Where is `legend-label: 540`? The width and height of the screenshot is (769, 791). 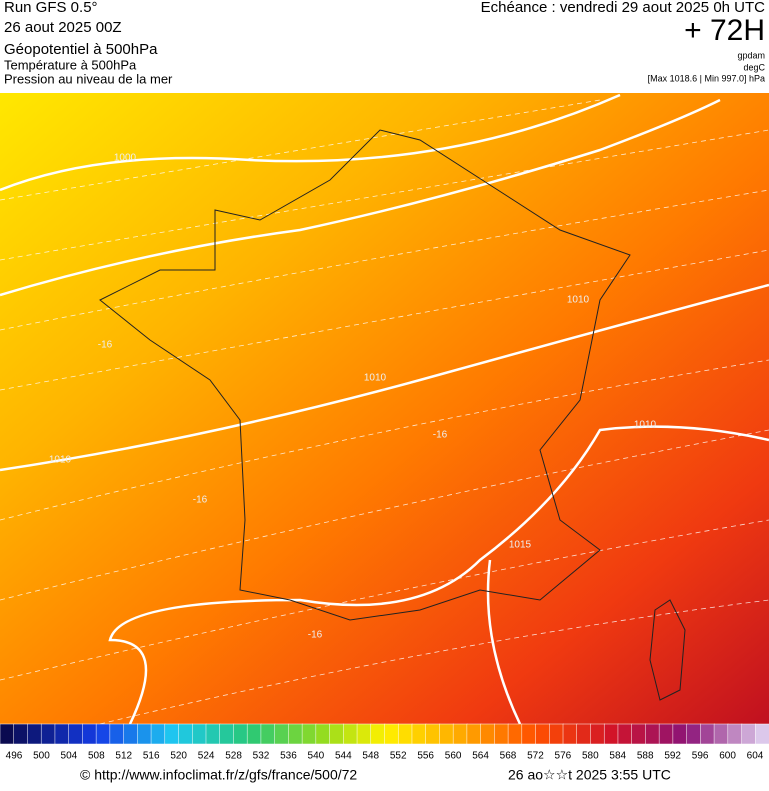
legend-label: 540 is located at coordinates (316, 756).